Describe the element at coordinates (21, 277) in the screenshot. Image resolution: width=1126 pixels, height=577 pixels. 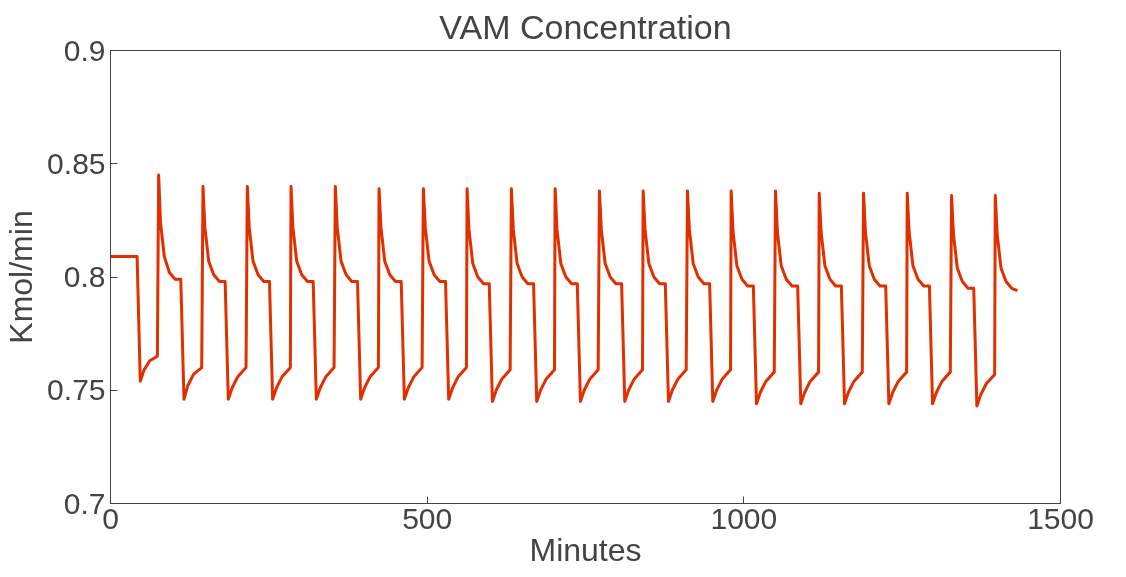
I see `y-axis-title: Kmol/min` at that location.